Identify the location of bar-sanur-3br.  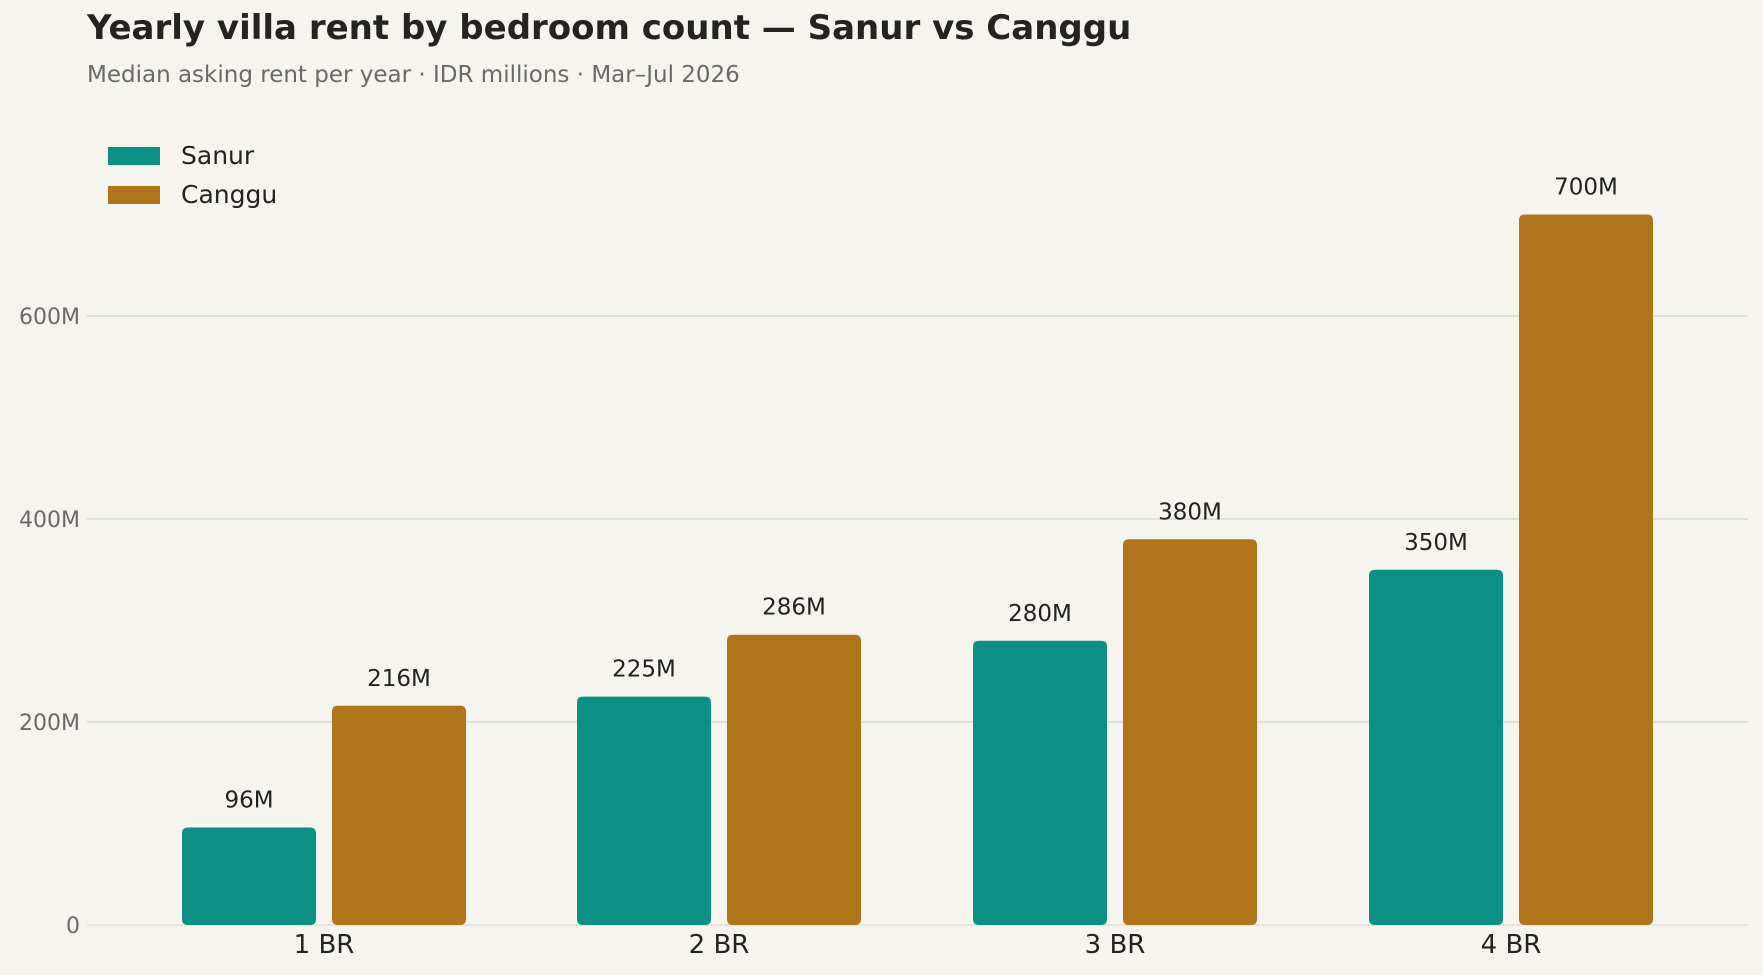
(1040, 782).